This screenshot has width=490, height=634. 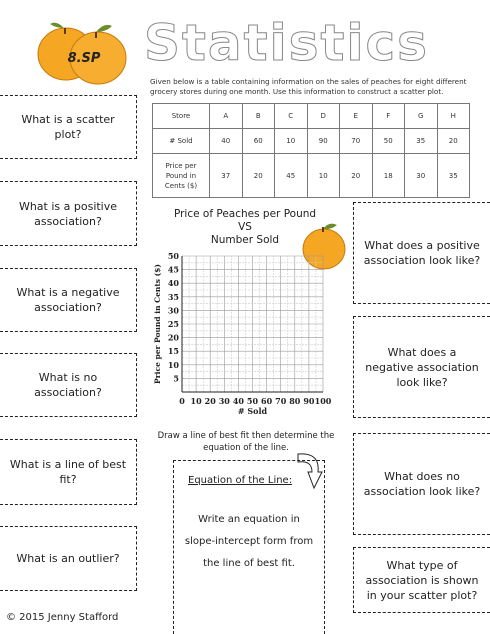 What do you see at coordinates (310, 471) in the screenshot?
I see `curved-arrow-icon` at bounding box center [310, 471].